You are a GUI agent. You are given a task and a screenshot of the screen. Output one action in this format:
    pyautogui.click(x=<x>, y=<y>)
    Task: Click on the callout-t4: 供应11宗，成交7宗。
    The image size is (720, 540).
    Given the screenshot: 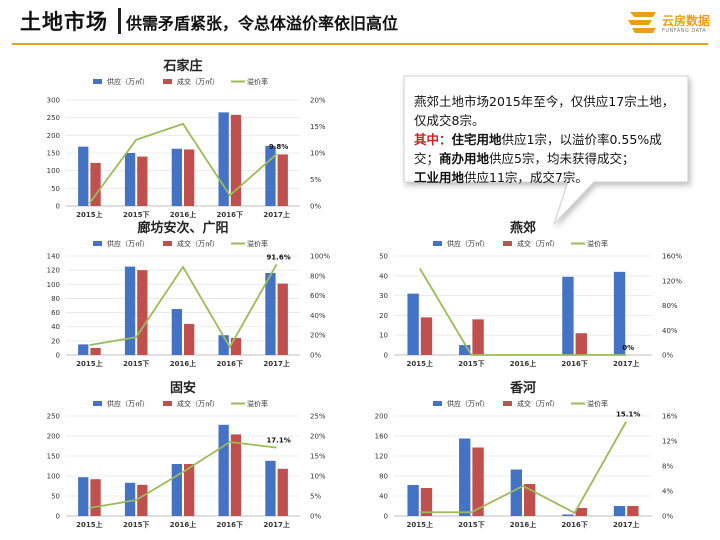 What is the action you would take?
    pyautogui.click(x=526, y=177)
    